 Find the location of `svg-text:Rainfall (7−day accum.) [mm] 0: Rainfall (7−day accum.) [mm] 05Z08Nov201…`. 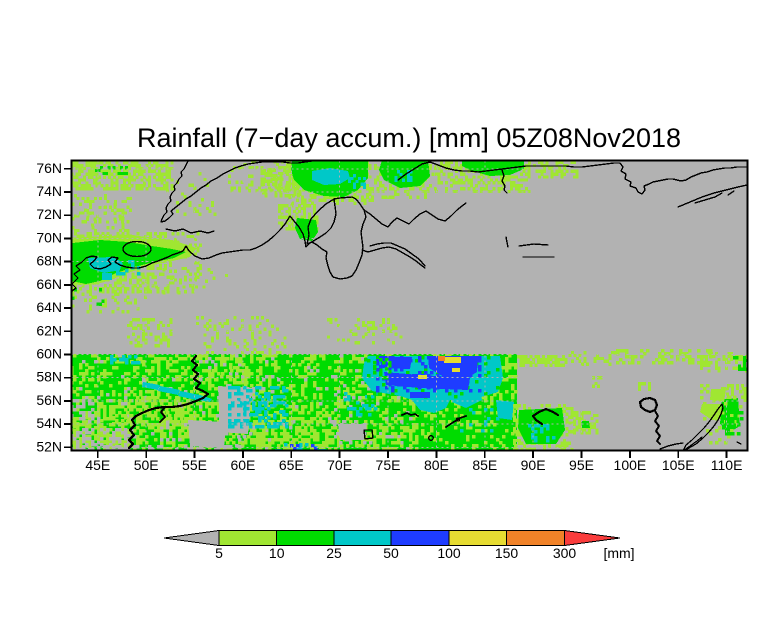

svg-text:Rainfall (7−day accum.) [mm] 0: Rainfall (7−day accum.) [mm] 05Z08Nov201… is located at coordinates (409, 138).